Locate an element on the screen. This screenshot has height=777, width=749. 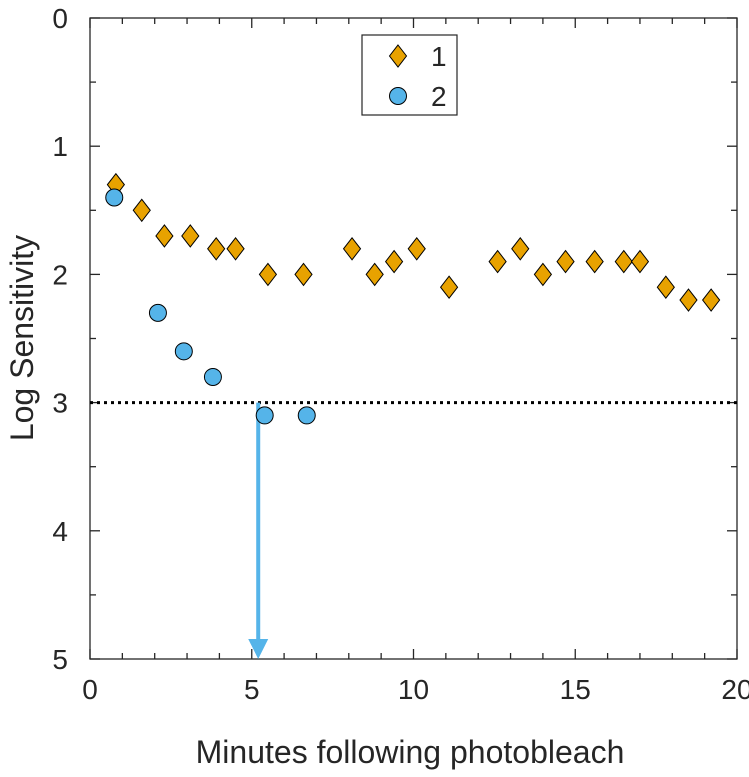
x-tick-label: 20 is located at coordinates (735, 689).